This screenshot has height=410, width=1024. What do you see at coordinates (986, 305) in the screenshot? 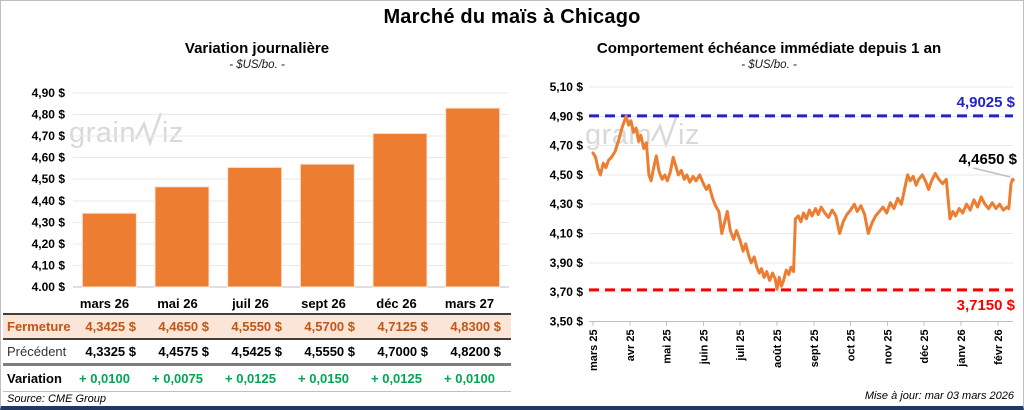
I see `support-label: 3,7150 $` at bounding box center [986, 305].